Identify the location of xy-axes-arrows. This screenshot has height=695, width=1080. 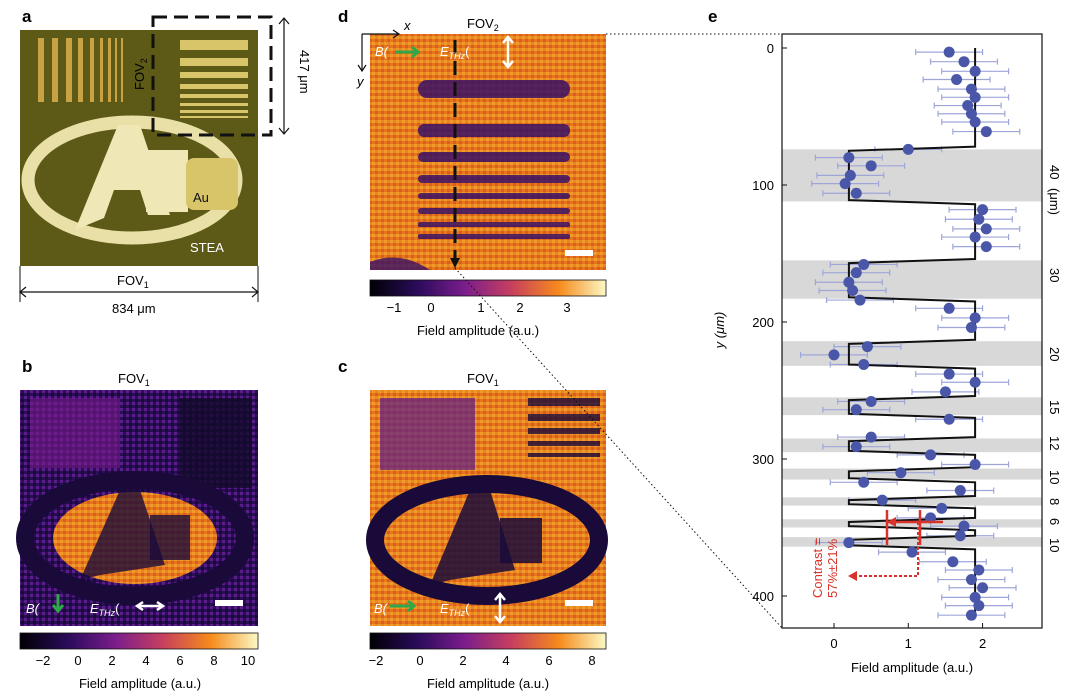
(379, 51).